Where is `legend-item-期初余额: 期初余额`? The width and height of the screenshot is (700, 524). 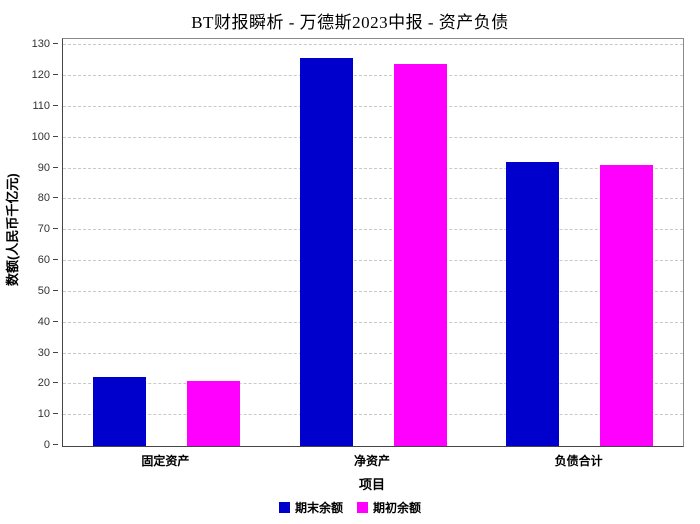
legend-item-期初余额: 期初余额 is located at coordinates (389, 507).